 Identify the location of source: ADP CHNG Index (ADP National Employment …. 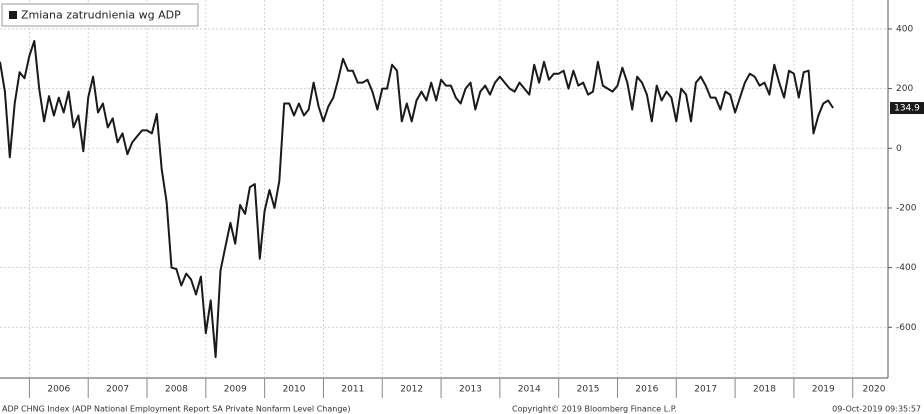
(176, 409).